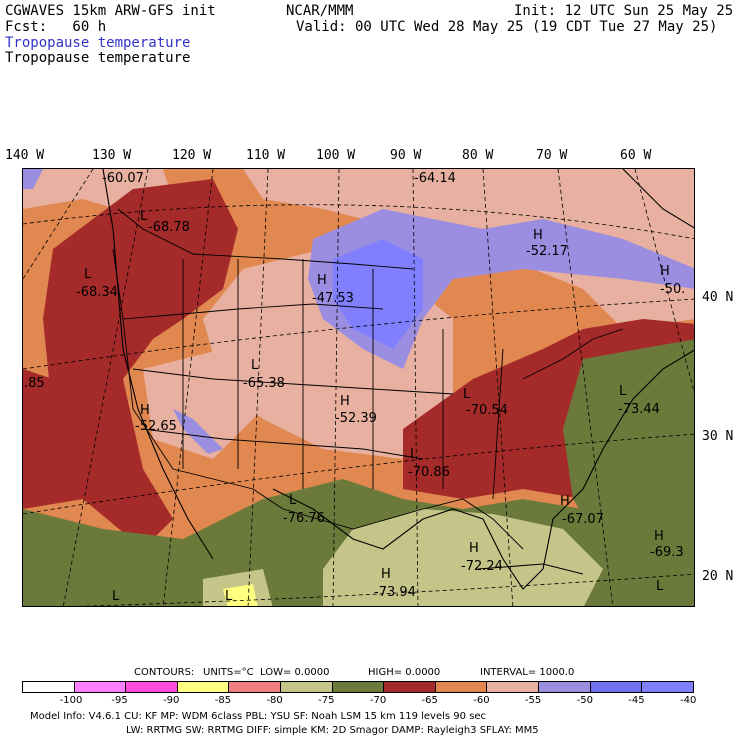  Describe the element at coordinates (98, 58) in the screenshot. I see `field-title-secondary: Tropopause temperature` at that location.